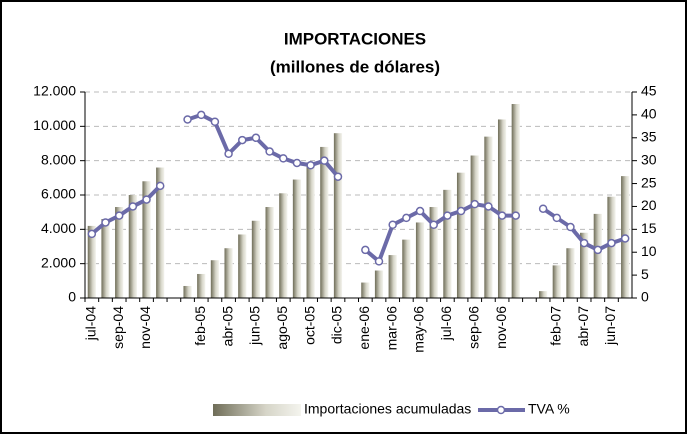 This screenshot has width=687, height=434. I want to click on y-tick-label: 2.000, so click(58, 262).